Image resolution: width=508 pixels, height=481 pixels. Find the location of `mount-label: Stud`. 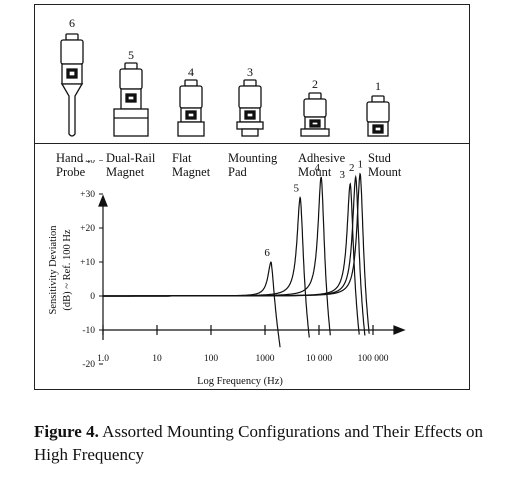

mount-label: Stud is located at coordinates (380, 158).